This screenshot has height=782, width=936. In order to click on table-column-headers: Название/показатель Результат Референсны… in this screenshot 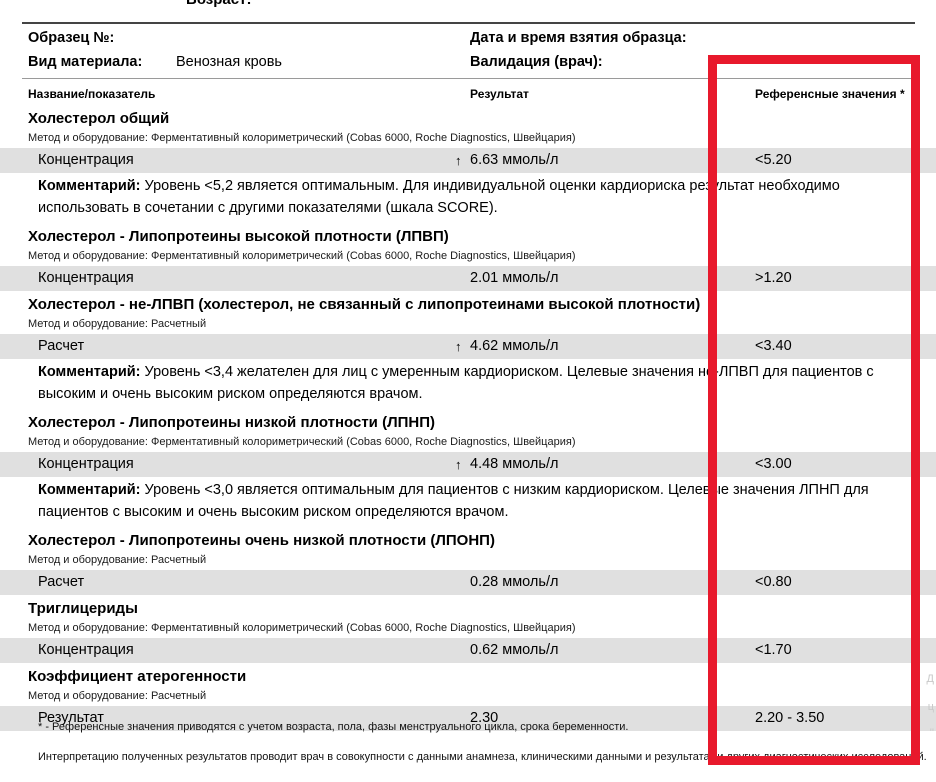, I will do `click(468, 94)`.